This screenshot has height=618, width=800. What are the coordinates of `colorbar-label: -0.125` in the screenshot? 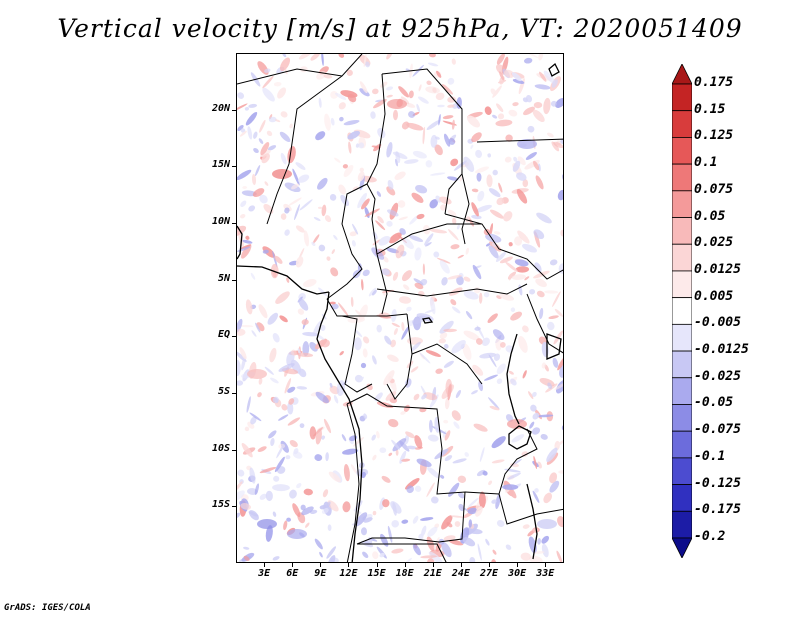 It's located at (717, 483).